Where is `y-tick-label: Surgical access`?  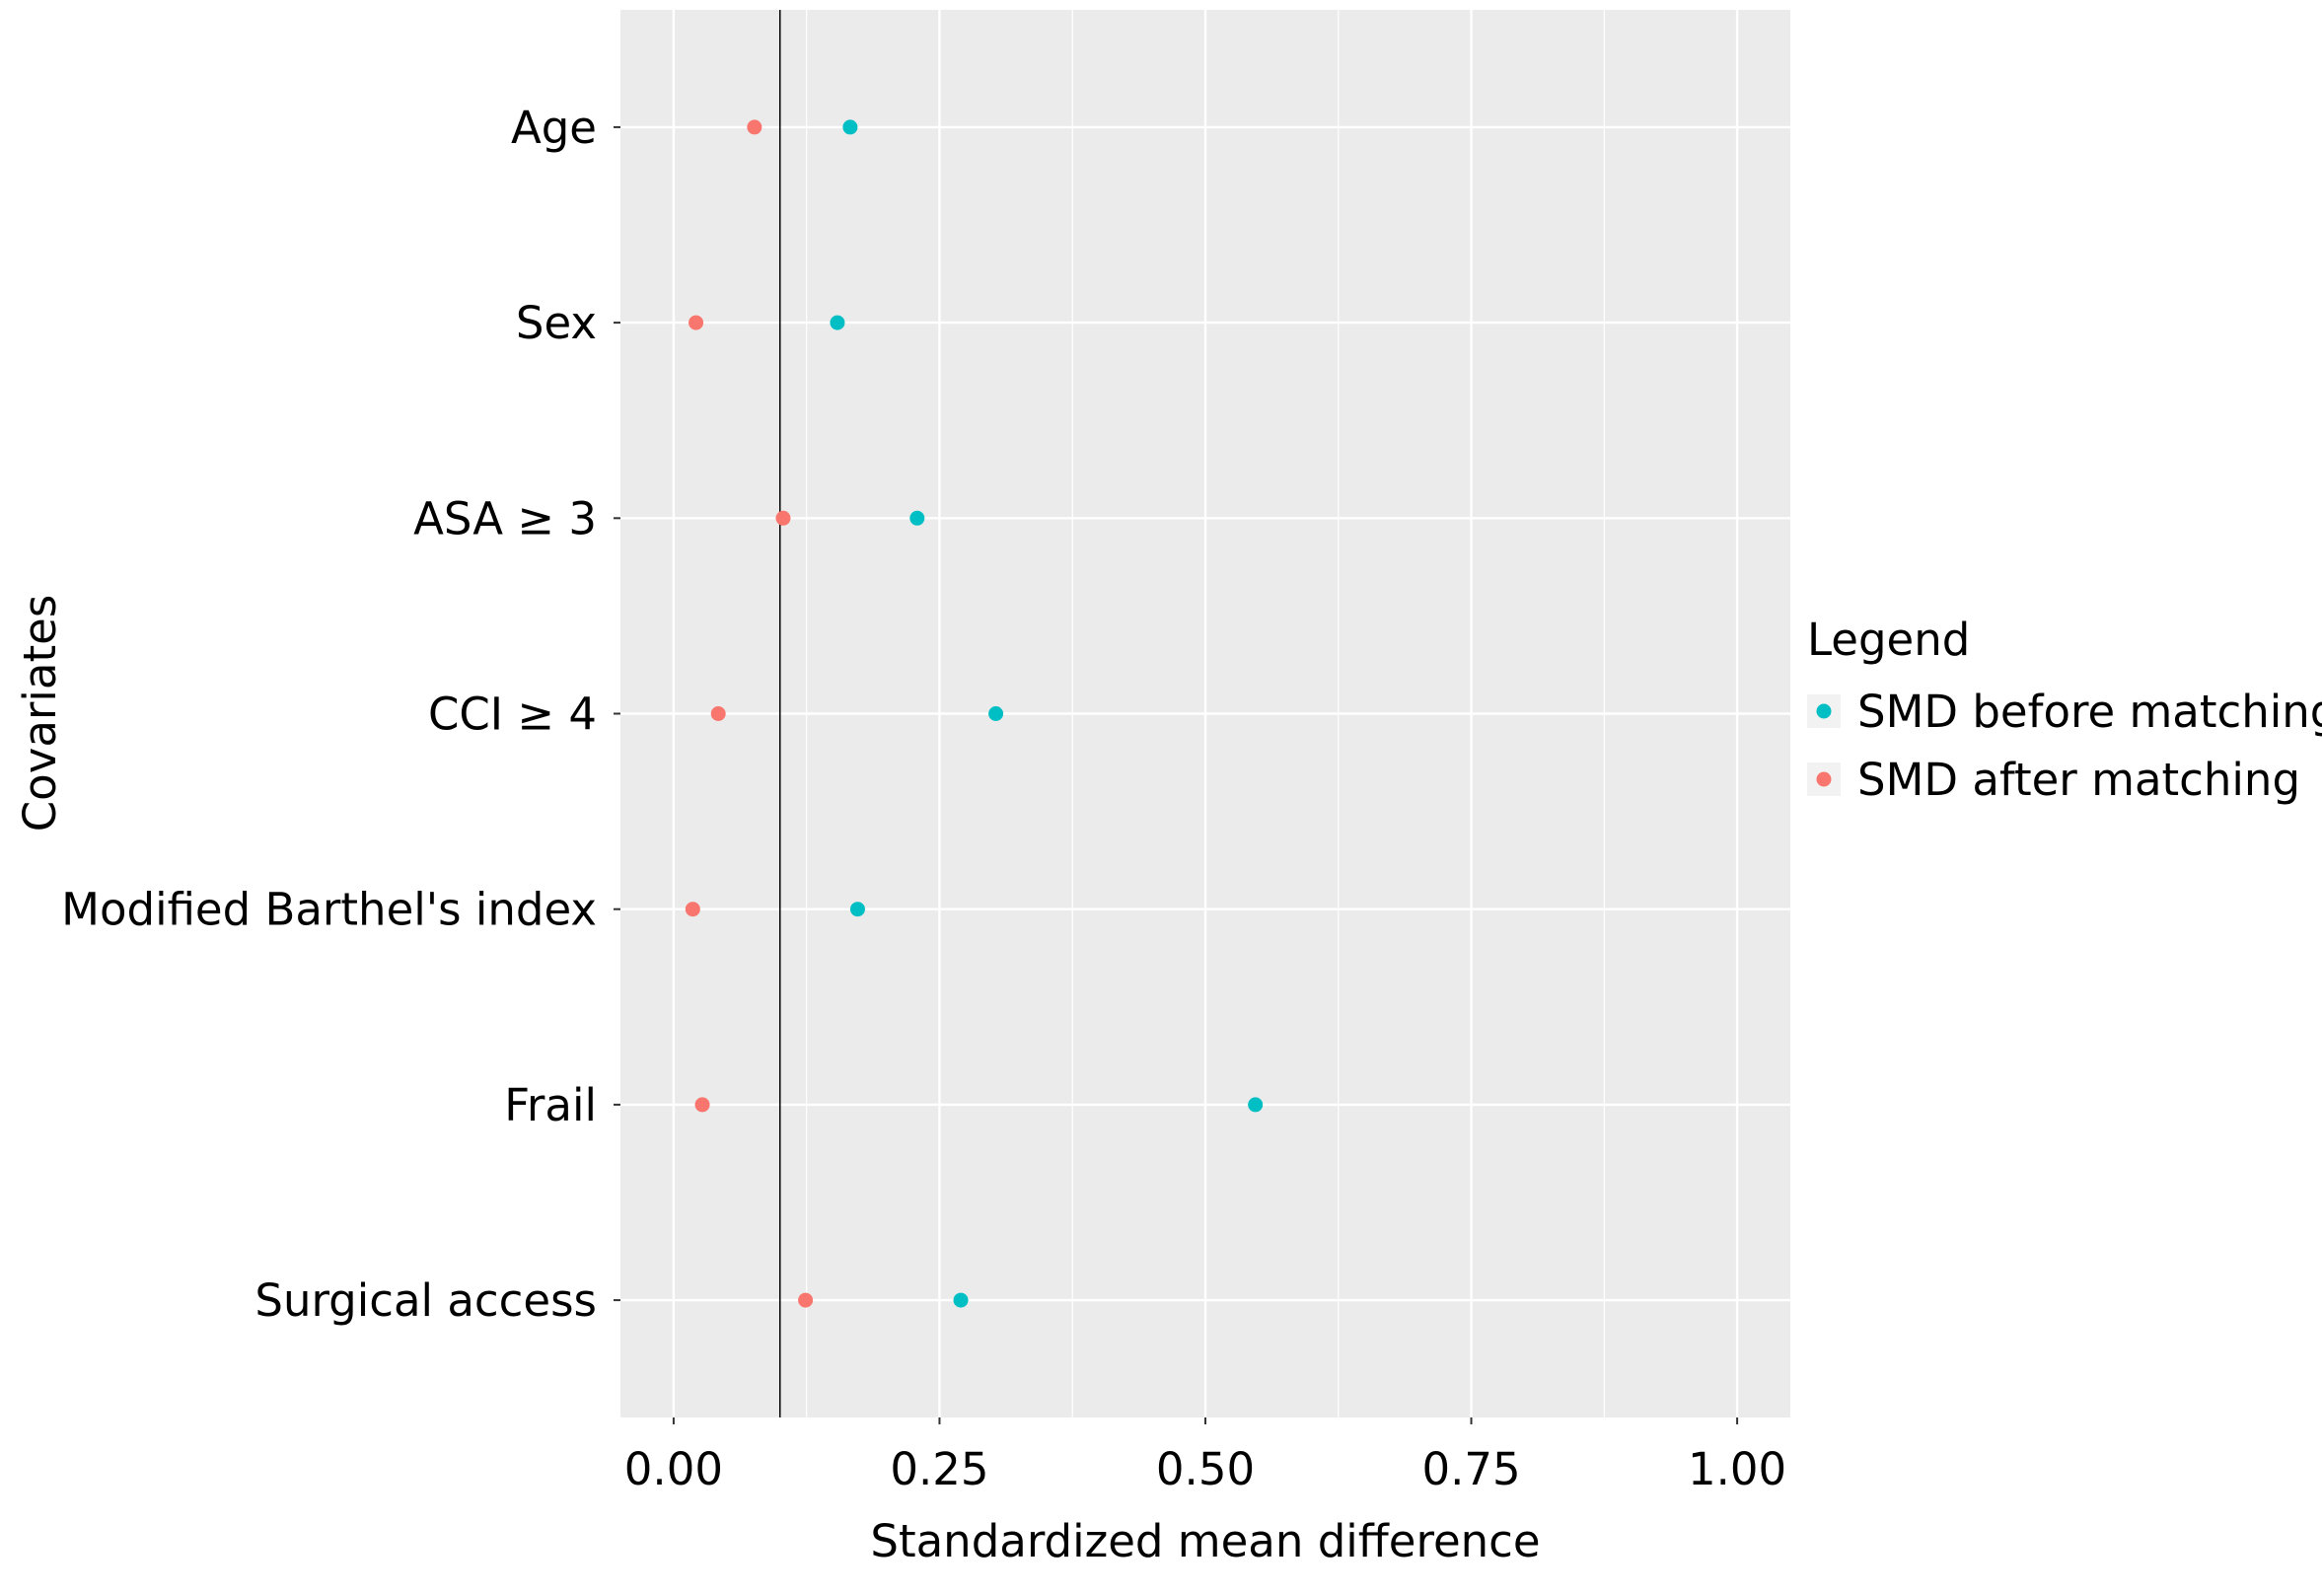 y-tick-label: Surgical access is located at coordinates (425, 1300).